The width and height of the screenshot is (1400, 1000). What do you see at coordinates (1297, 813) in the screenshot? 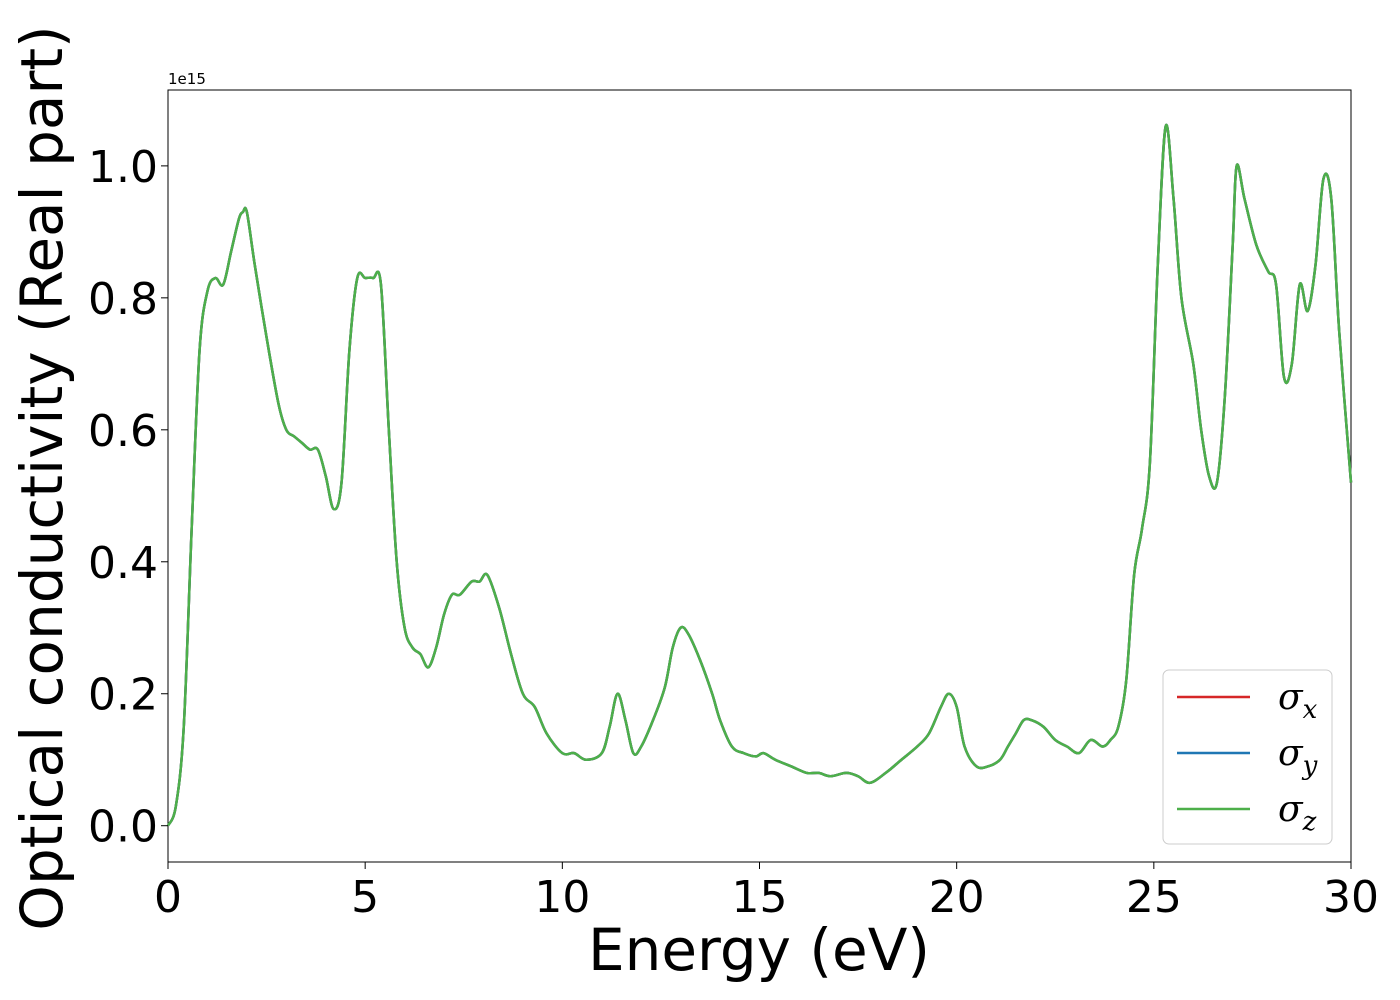
I see `legend-label-sigma-z: σz` at bounding box center [1297, 813].